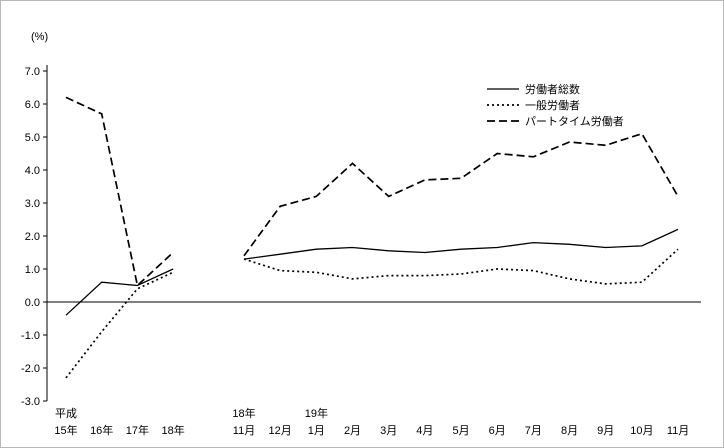 Image resolution: width=724 pixels, height=448 pixels. Describe the element at coordinates (316, 413) in the screenshot. I see `x-year-label: 19年` at that location.